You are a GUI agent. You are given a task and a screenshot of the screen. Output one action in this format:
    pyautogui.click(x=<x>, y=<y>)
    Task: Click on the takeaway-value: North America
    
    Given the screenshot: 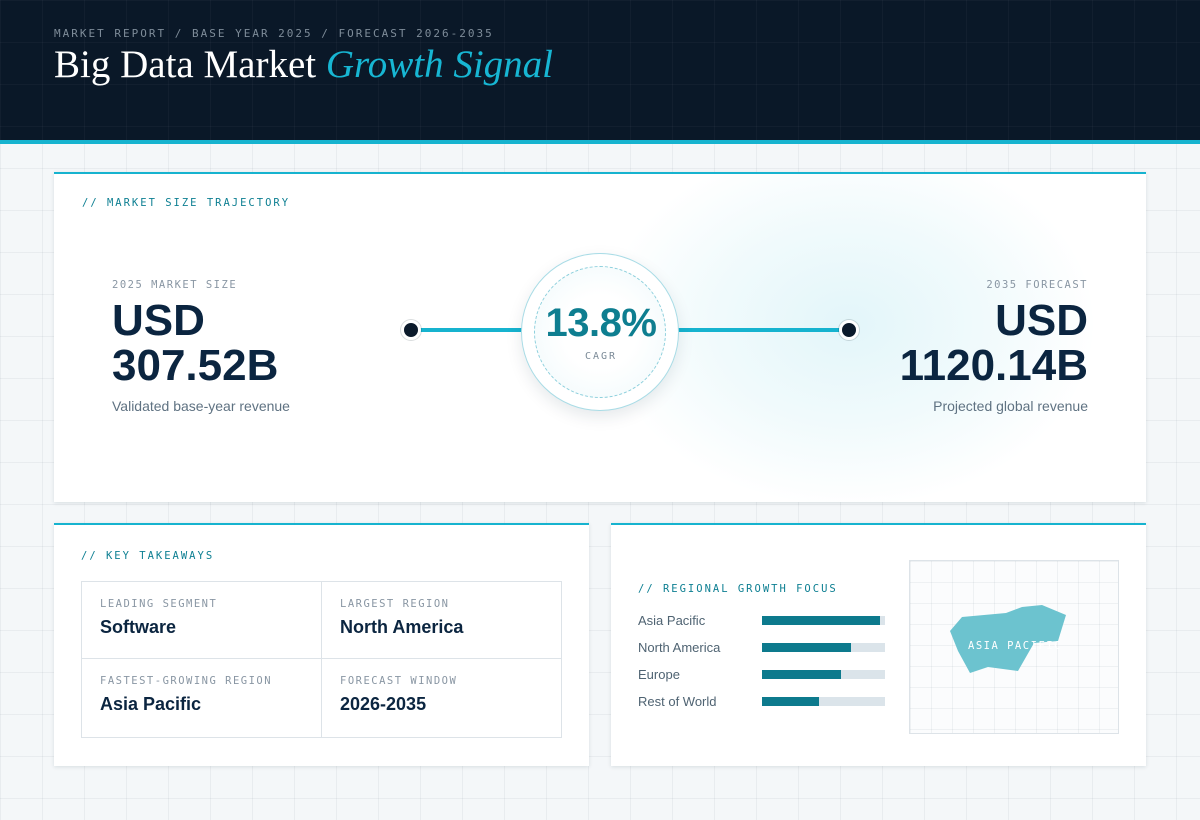 What is the action you would take?
    pyautogui.click(x=402, y=627)
    